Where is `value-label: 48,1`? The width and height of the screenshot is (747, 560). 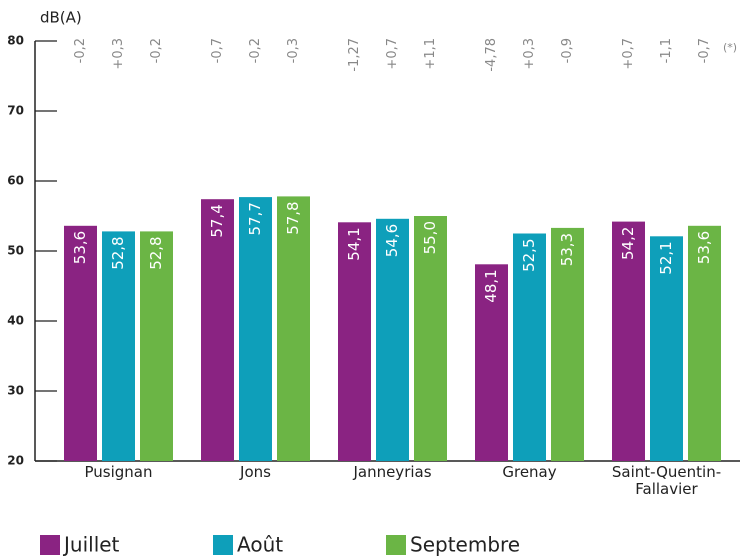
value-label: 48,1 is located at coordinates (491, 285).